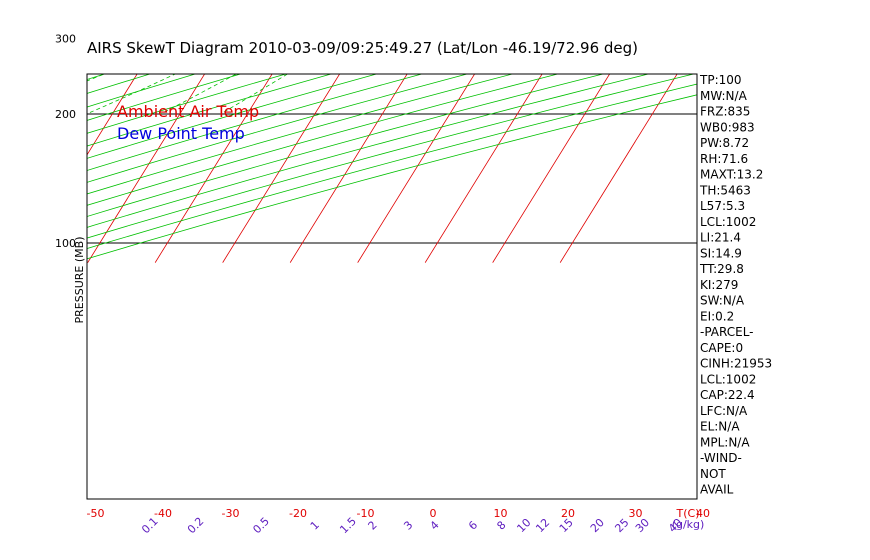 The height and width of the screenshot is (560, 870). I want to click on pressure-tick-label: 100, so click(65, 243).